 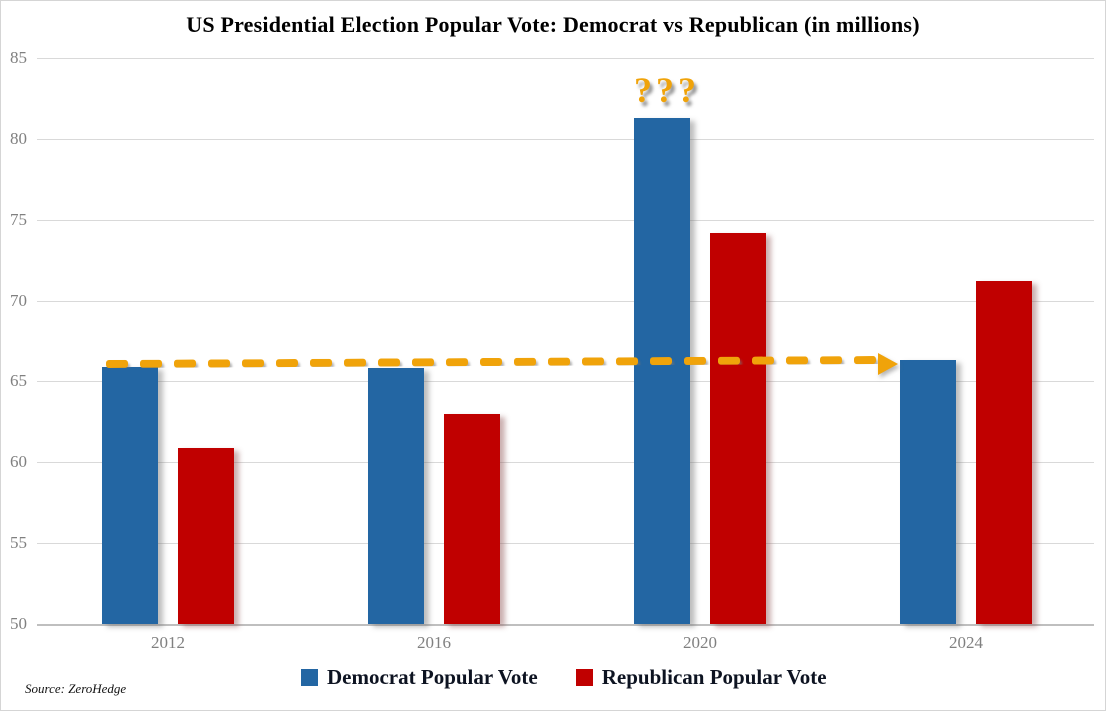 I want to click on y-tick-label-50: 50, so click(x=18, y=623).